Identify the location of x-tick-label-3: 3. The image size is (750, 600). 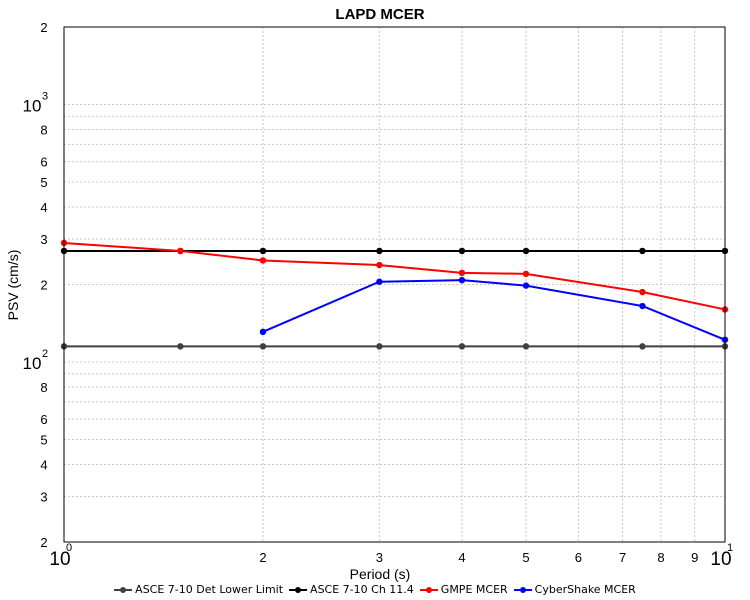
(379, 557).